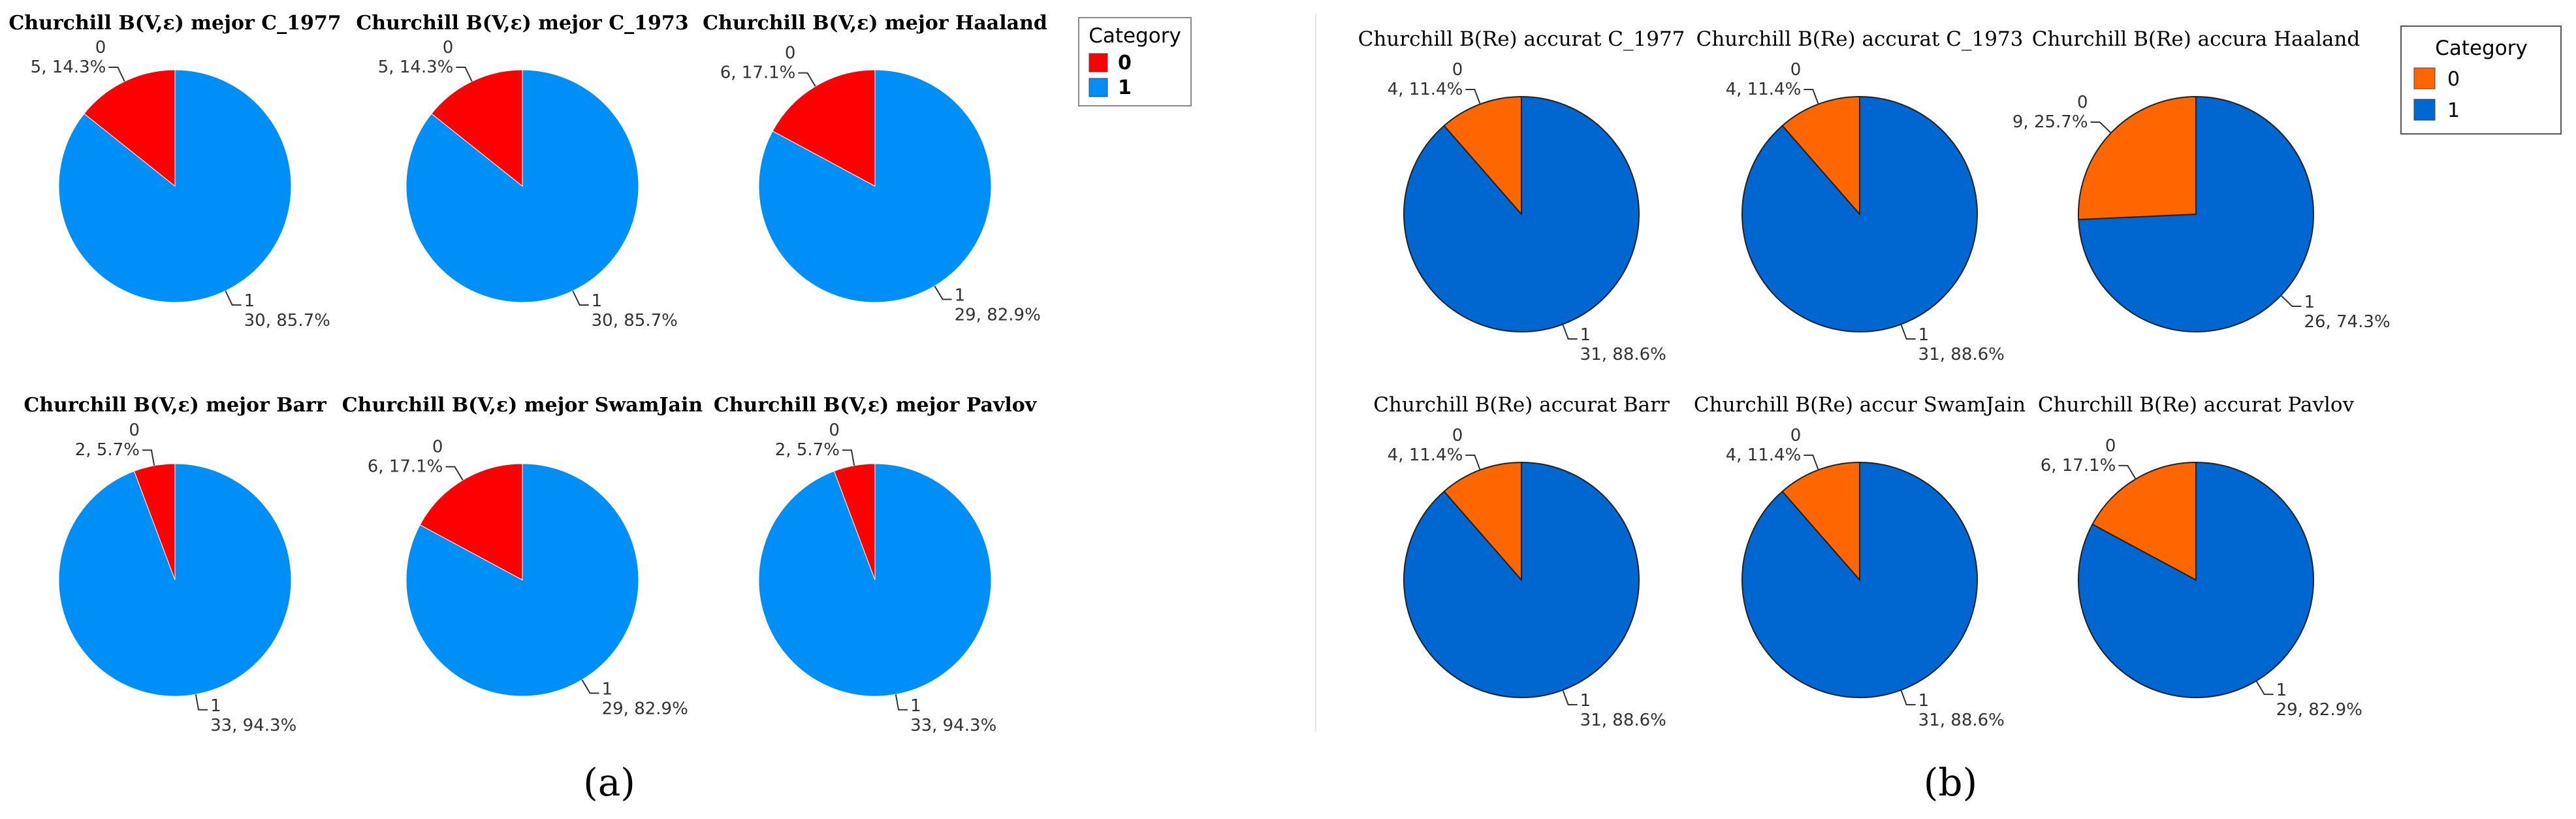 This screenshot has height=819, width=2576. I want to click on pie-a-2-label-0-value: 5, 14.3%, so click(416, 67).